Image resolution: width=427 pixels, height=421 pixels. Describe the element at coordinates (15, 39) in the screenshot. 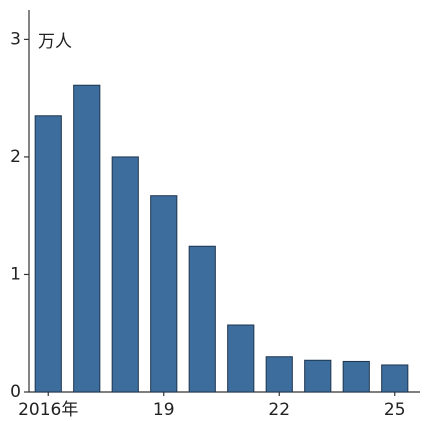

I see `y-tick-label: 3` at that location.